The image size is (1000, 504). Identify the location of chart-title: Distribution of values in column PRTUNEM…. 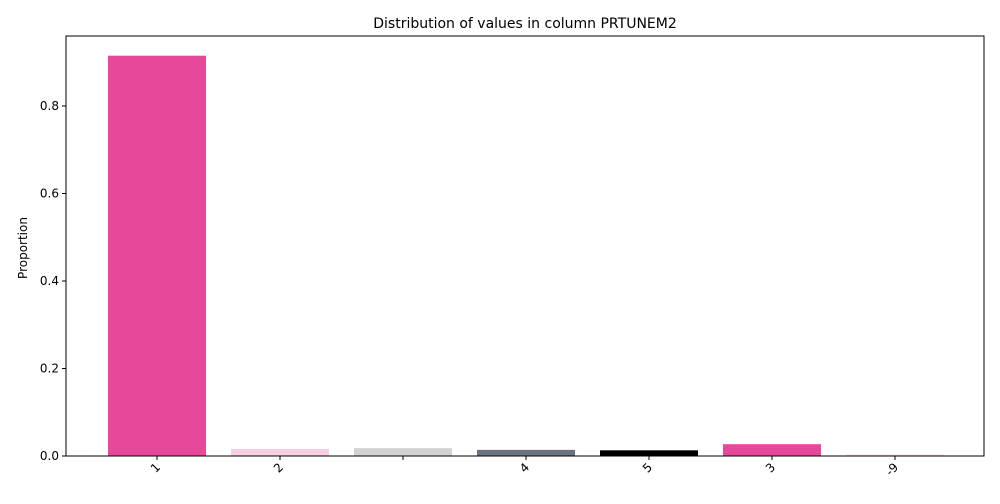
(525, 24).